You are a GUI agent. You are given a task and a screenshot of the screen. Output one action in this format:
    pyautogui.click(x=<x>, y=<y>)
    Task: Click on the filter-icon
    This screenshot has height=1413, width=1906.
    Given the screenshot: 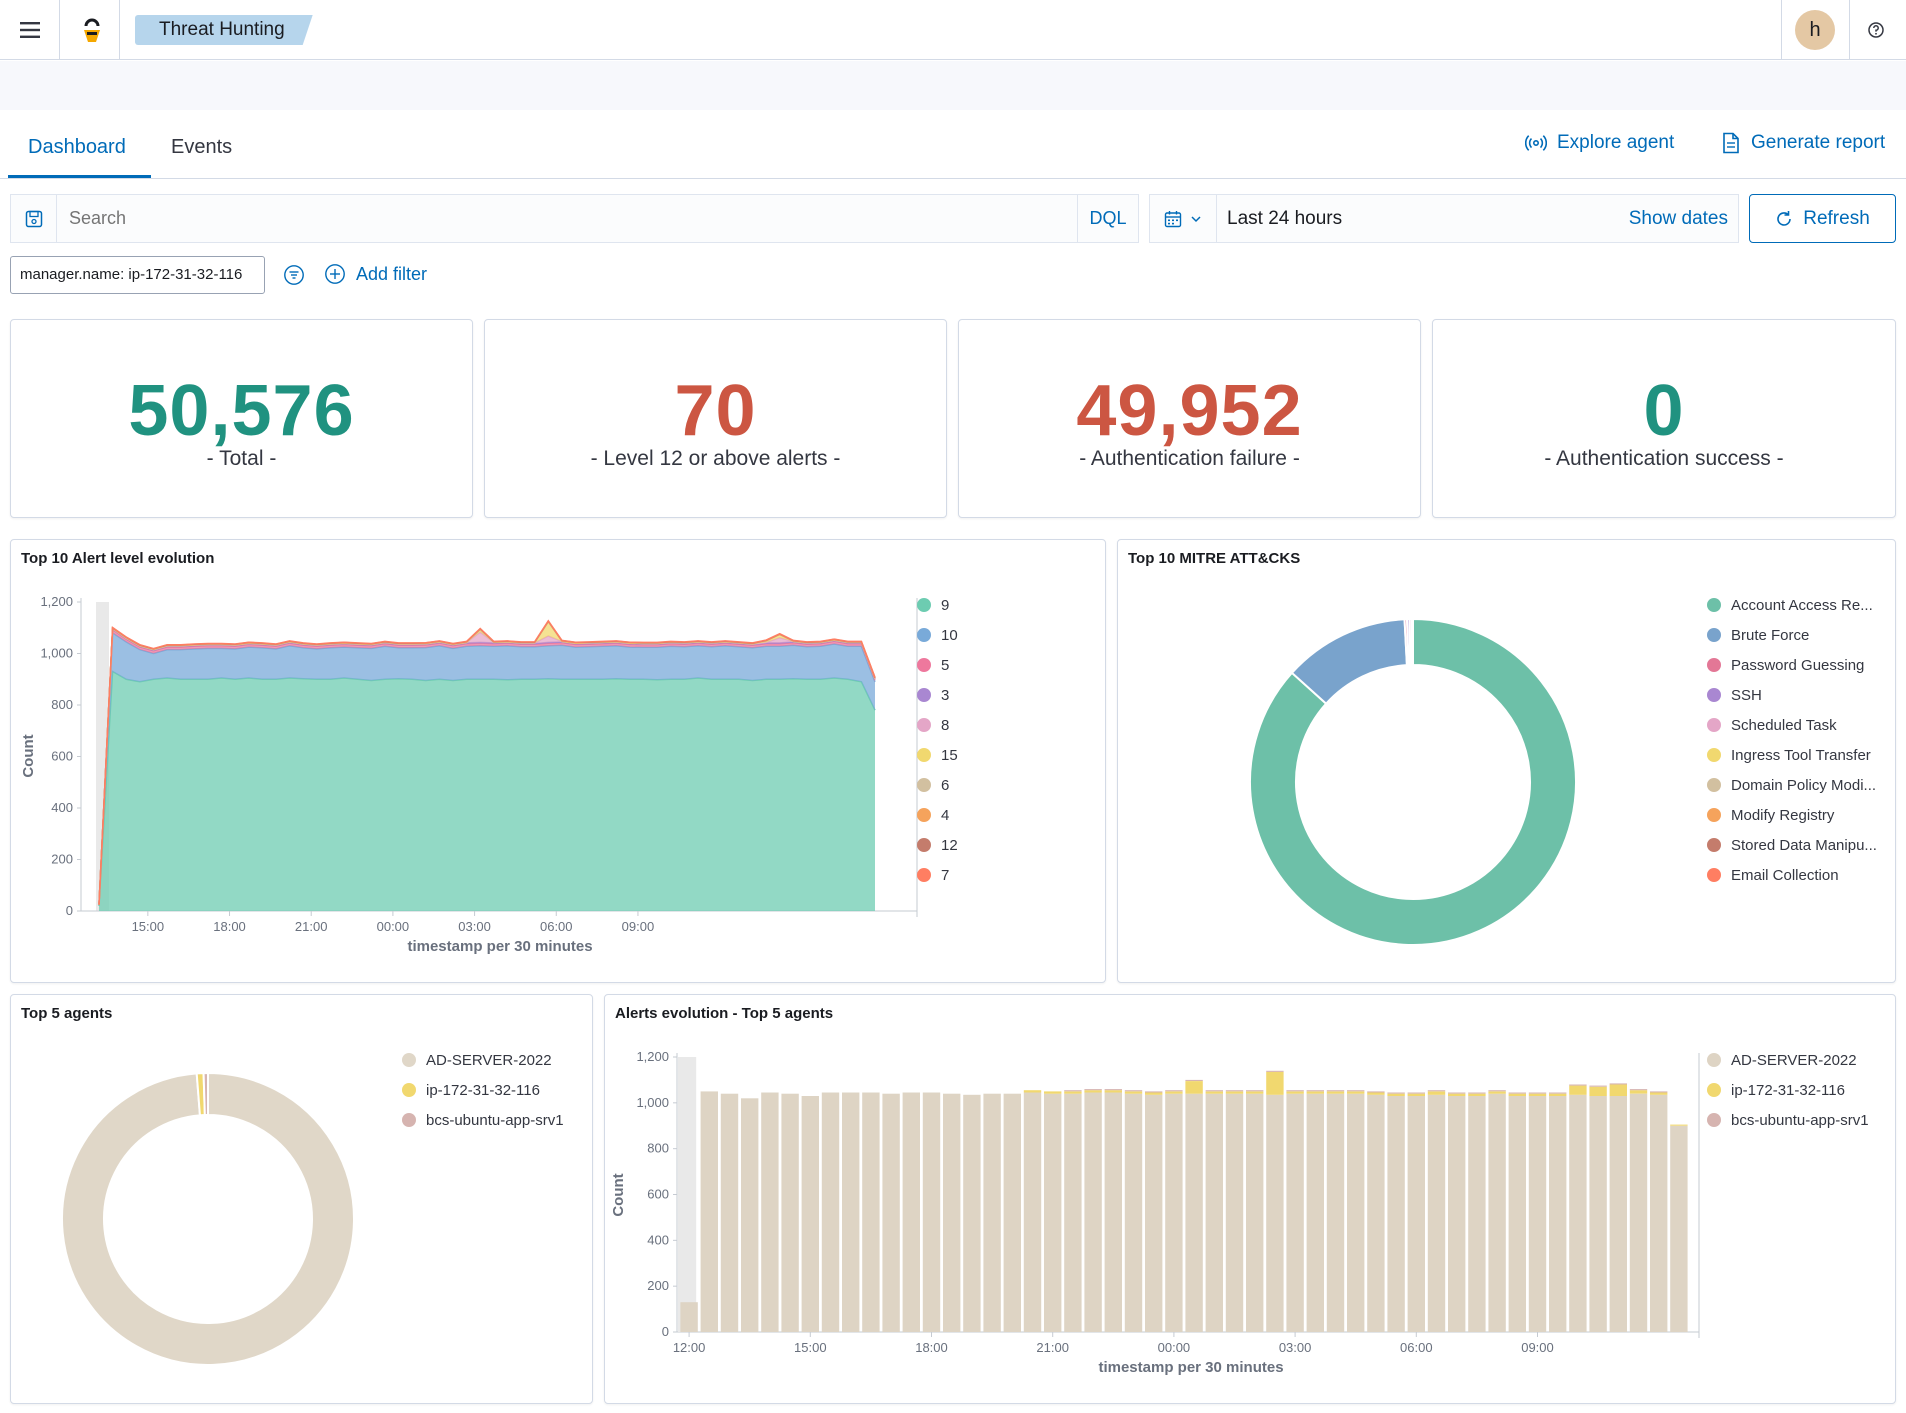 What is the action you would take?
    pyautogui.click(x=294, y=275)
    